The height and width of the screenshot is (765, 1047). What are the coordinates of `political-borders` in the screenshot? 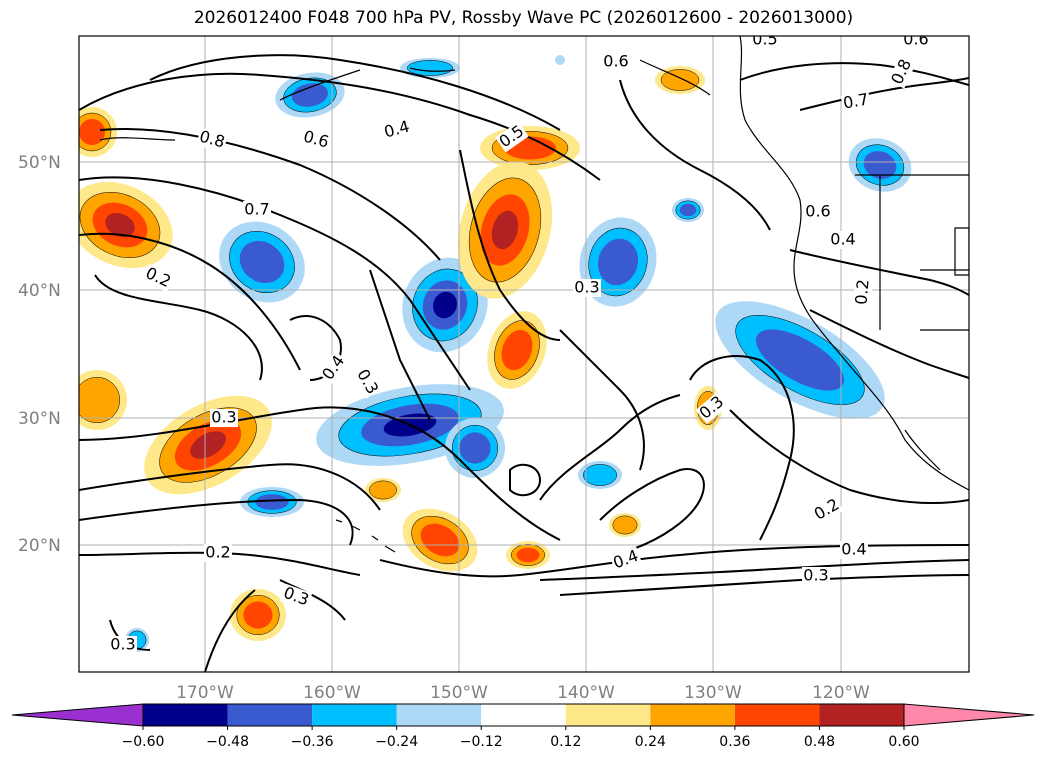 It's located at (912, 252).